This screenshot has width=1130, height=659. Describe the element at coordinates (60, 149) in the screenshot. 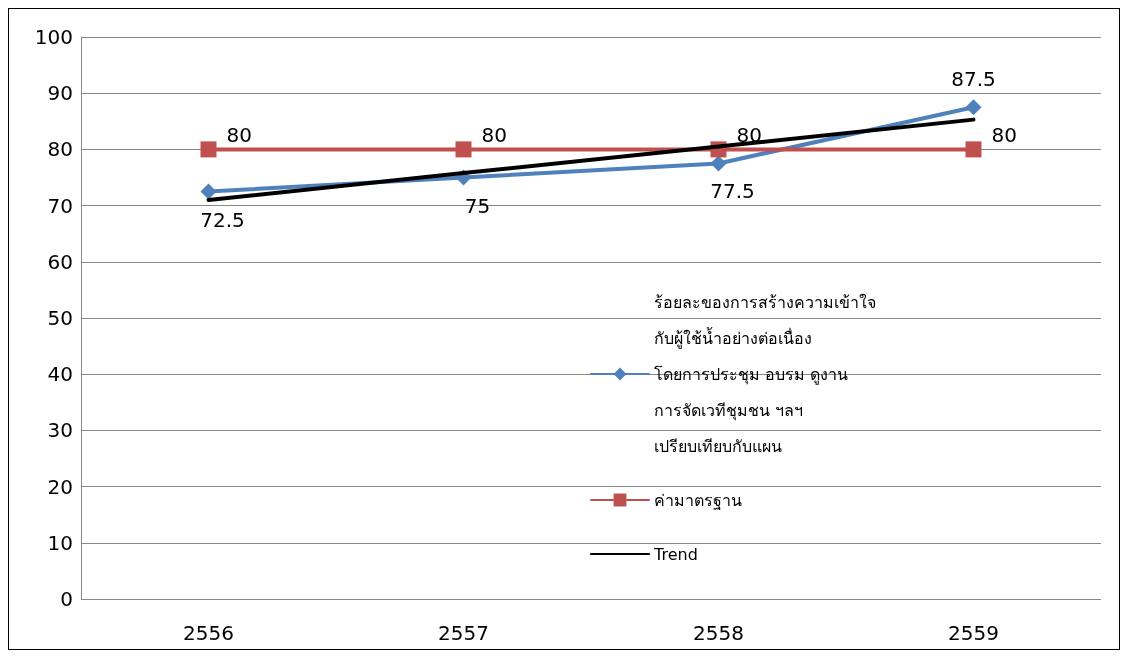

I see `y-tick-label: 80` at that location.